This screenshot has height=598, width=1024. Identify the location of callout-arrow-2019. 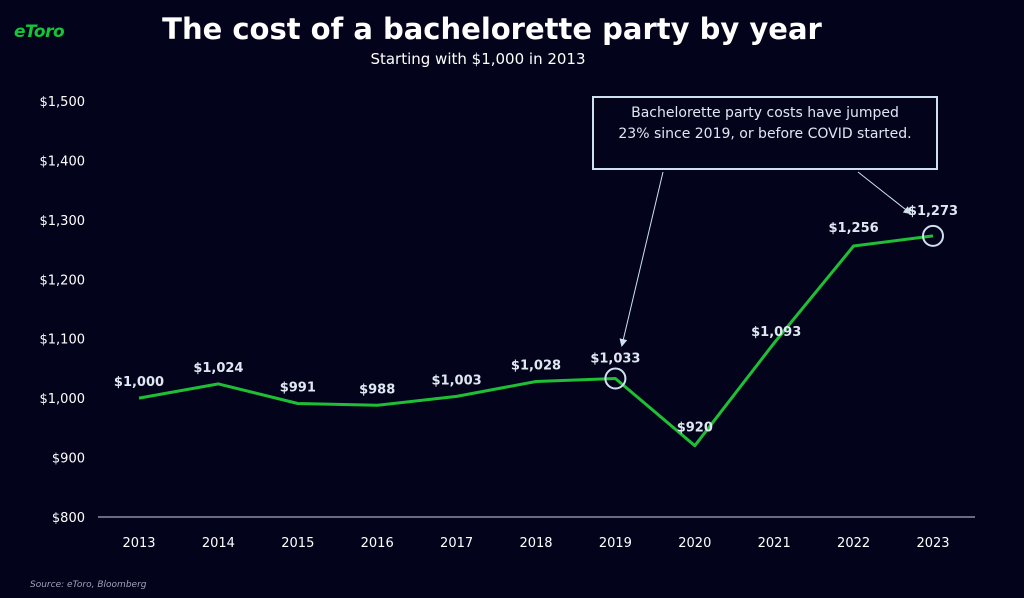
(641, 259).